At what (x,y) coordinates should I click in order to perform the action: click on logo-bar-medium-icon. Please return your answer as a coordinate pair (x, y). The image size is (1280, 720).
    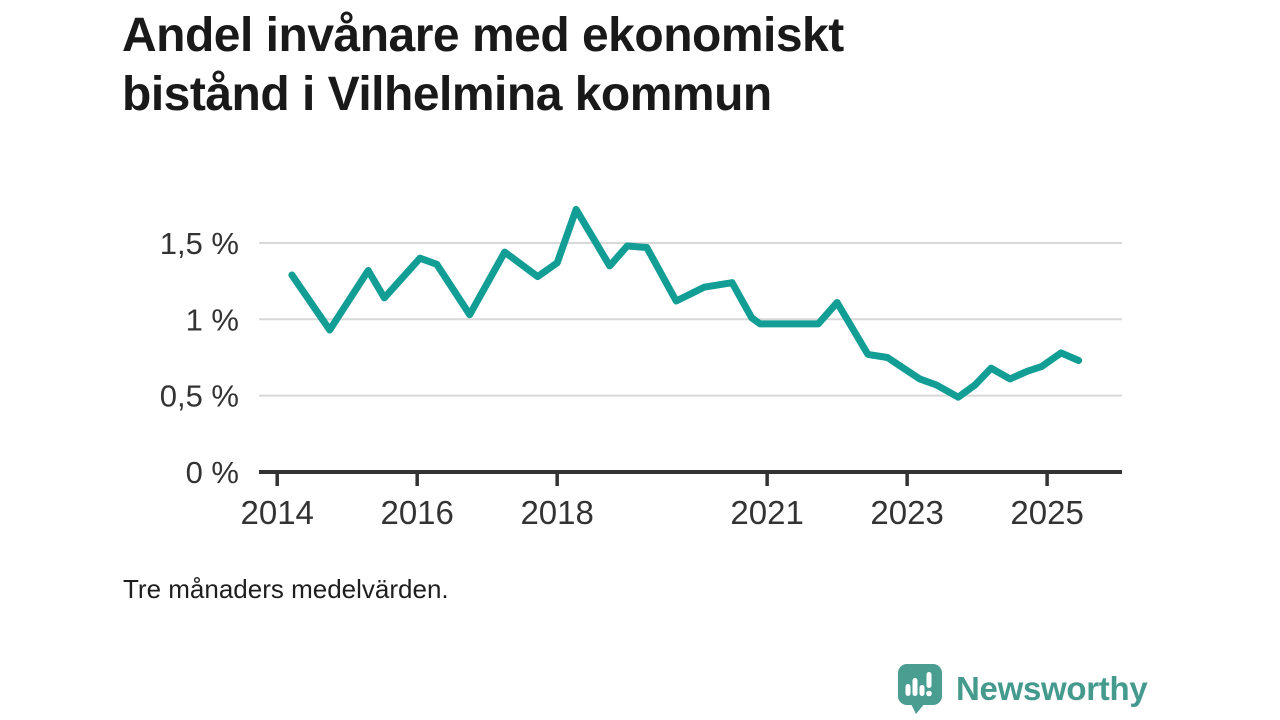
    Looking at the image, I should click on (922, 690).